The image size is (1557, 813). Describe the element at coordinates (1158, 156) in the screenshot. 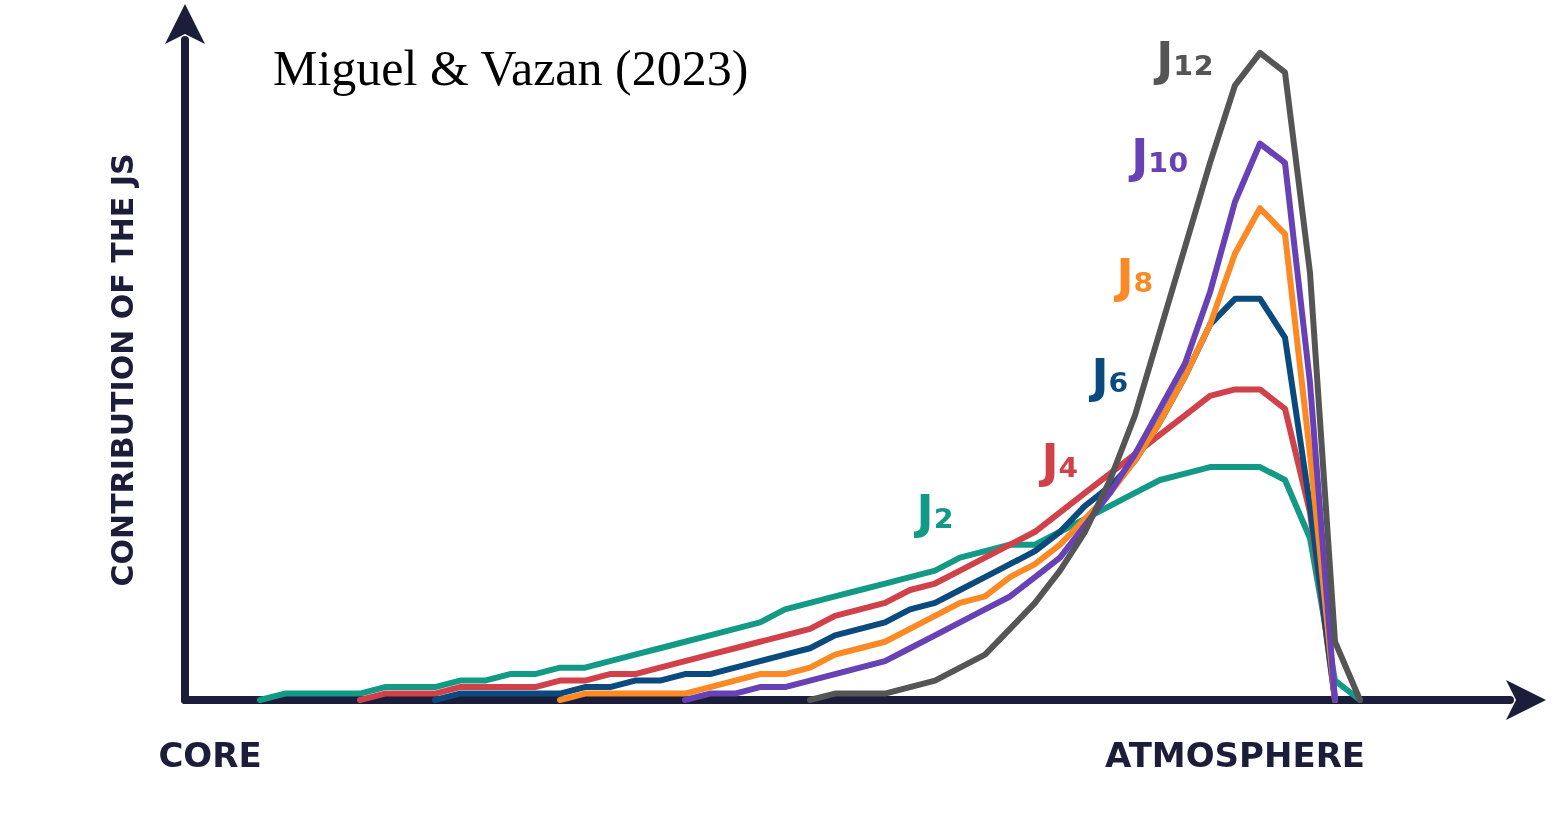

I see `series-label: J₁₀` at that location.